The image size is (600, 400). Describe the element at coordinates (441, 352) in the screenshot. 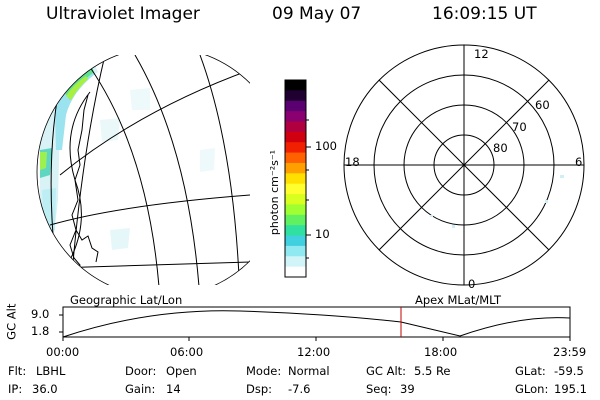

I see `track-x-tick-1800: 18:00` at that location.